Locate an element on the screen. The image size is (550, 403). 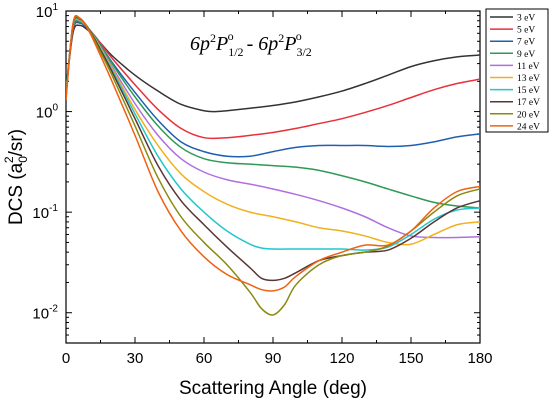
y-axis-label: DCS (a02/sr) is located at coordinates (16, 177).